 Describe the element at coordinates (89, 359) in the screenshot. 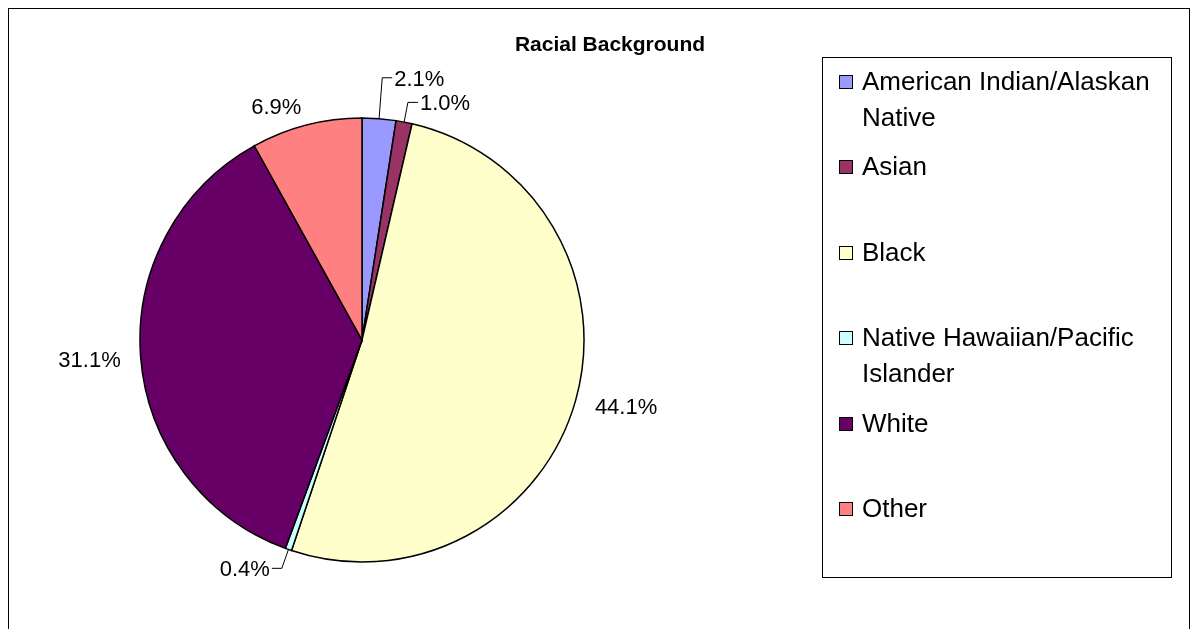

I see `data-label: 31.1%` at that location.